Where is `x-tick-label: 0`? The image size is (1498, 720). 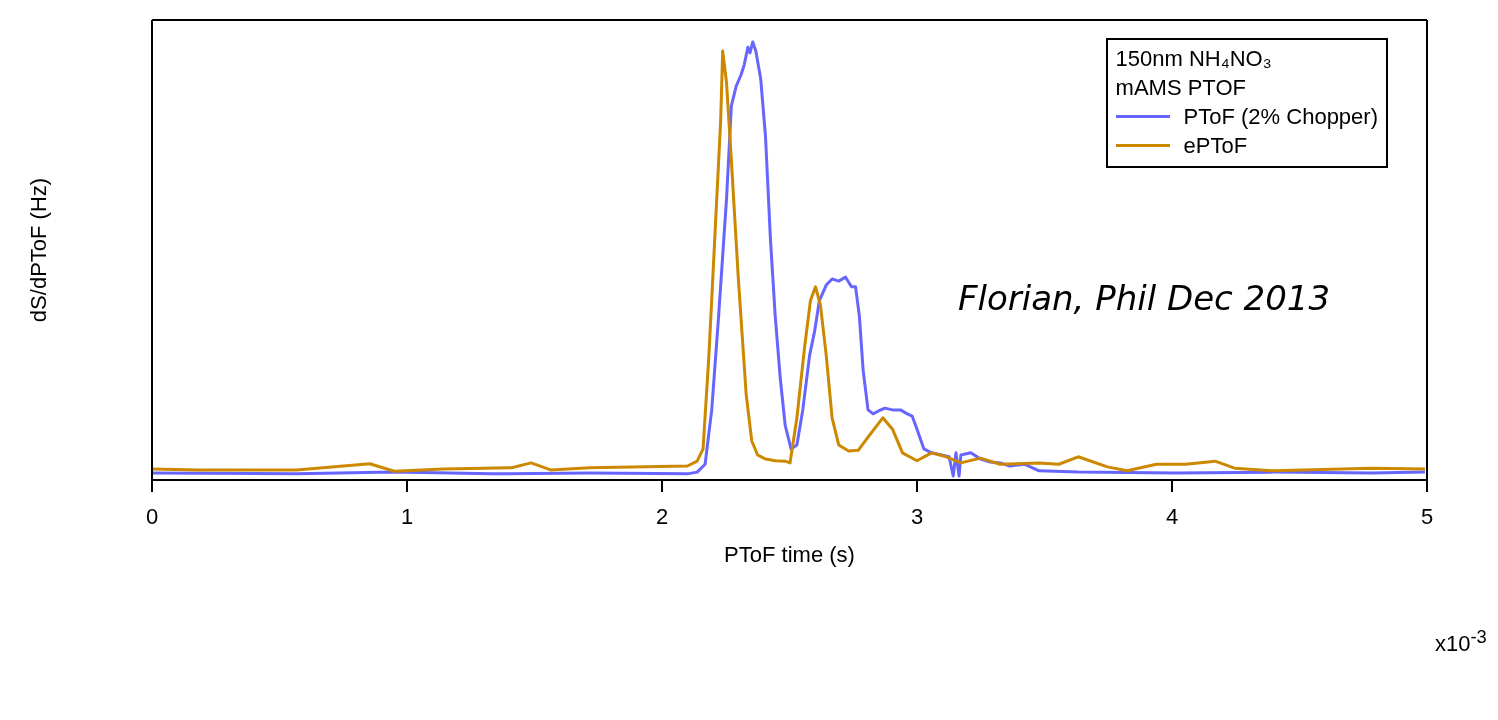
x-tick-label: 0 is located at coordinates (152, 516).